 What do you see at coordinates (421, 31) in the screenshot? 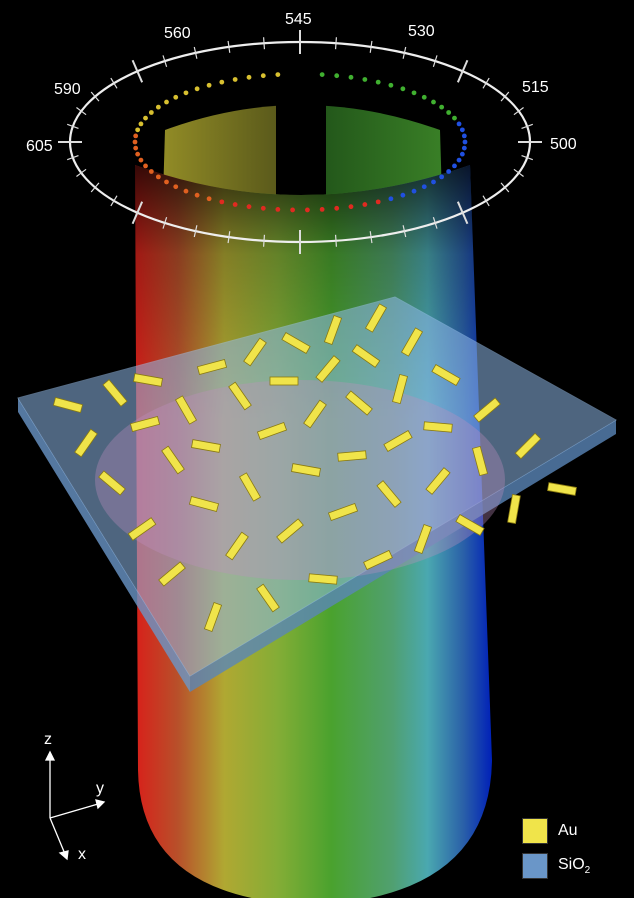
I see `tick-label-530: 530` at bounding box center [421, 31].